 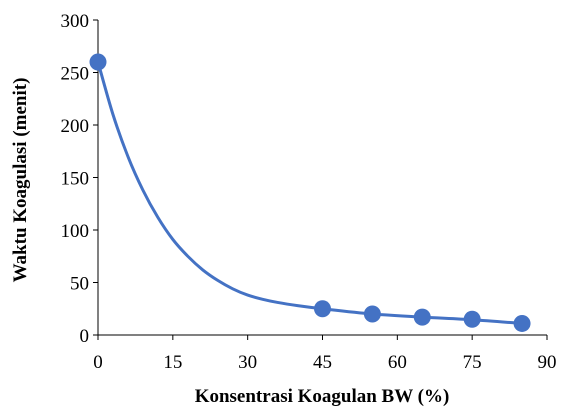 I want to click on x-tick-label: 90, so click(x=547, y=362).